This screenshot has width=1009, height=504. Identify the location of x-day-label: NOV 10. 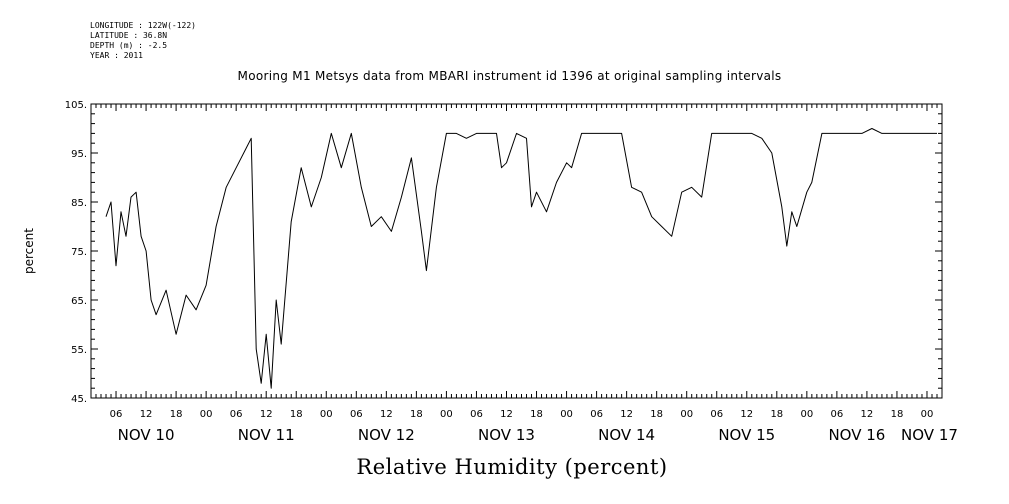
(146, 435).